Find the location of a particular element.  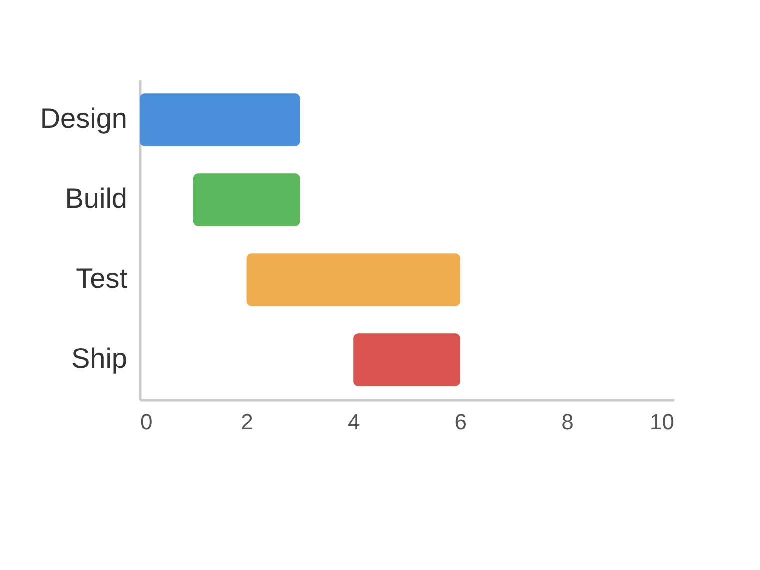

x-tick-label: 2 is located at coordinates (247, 422).